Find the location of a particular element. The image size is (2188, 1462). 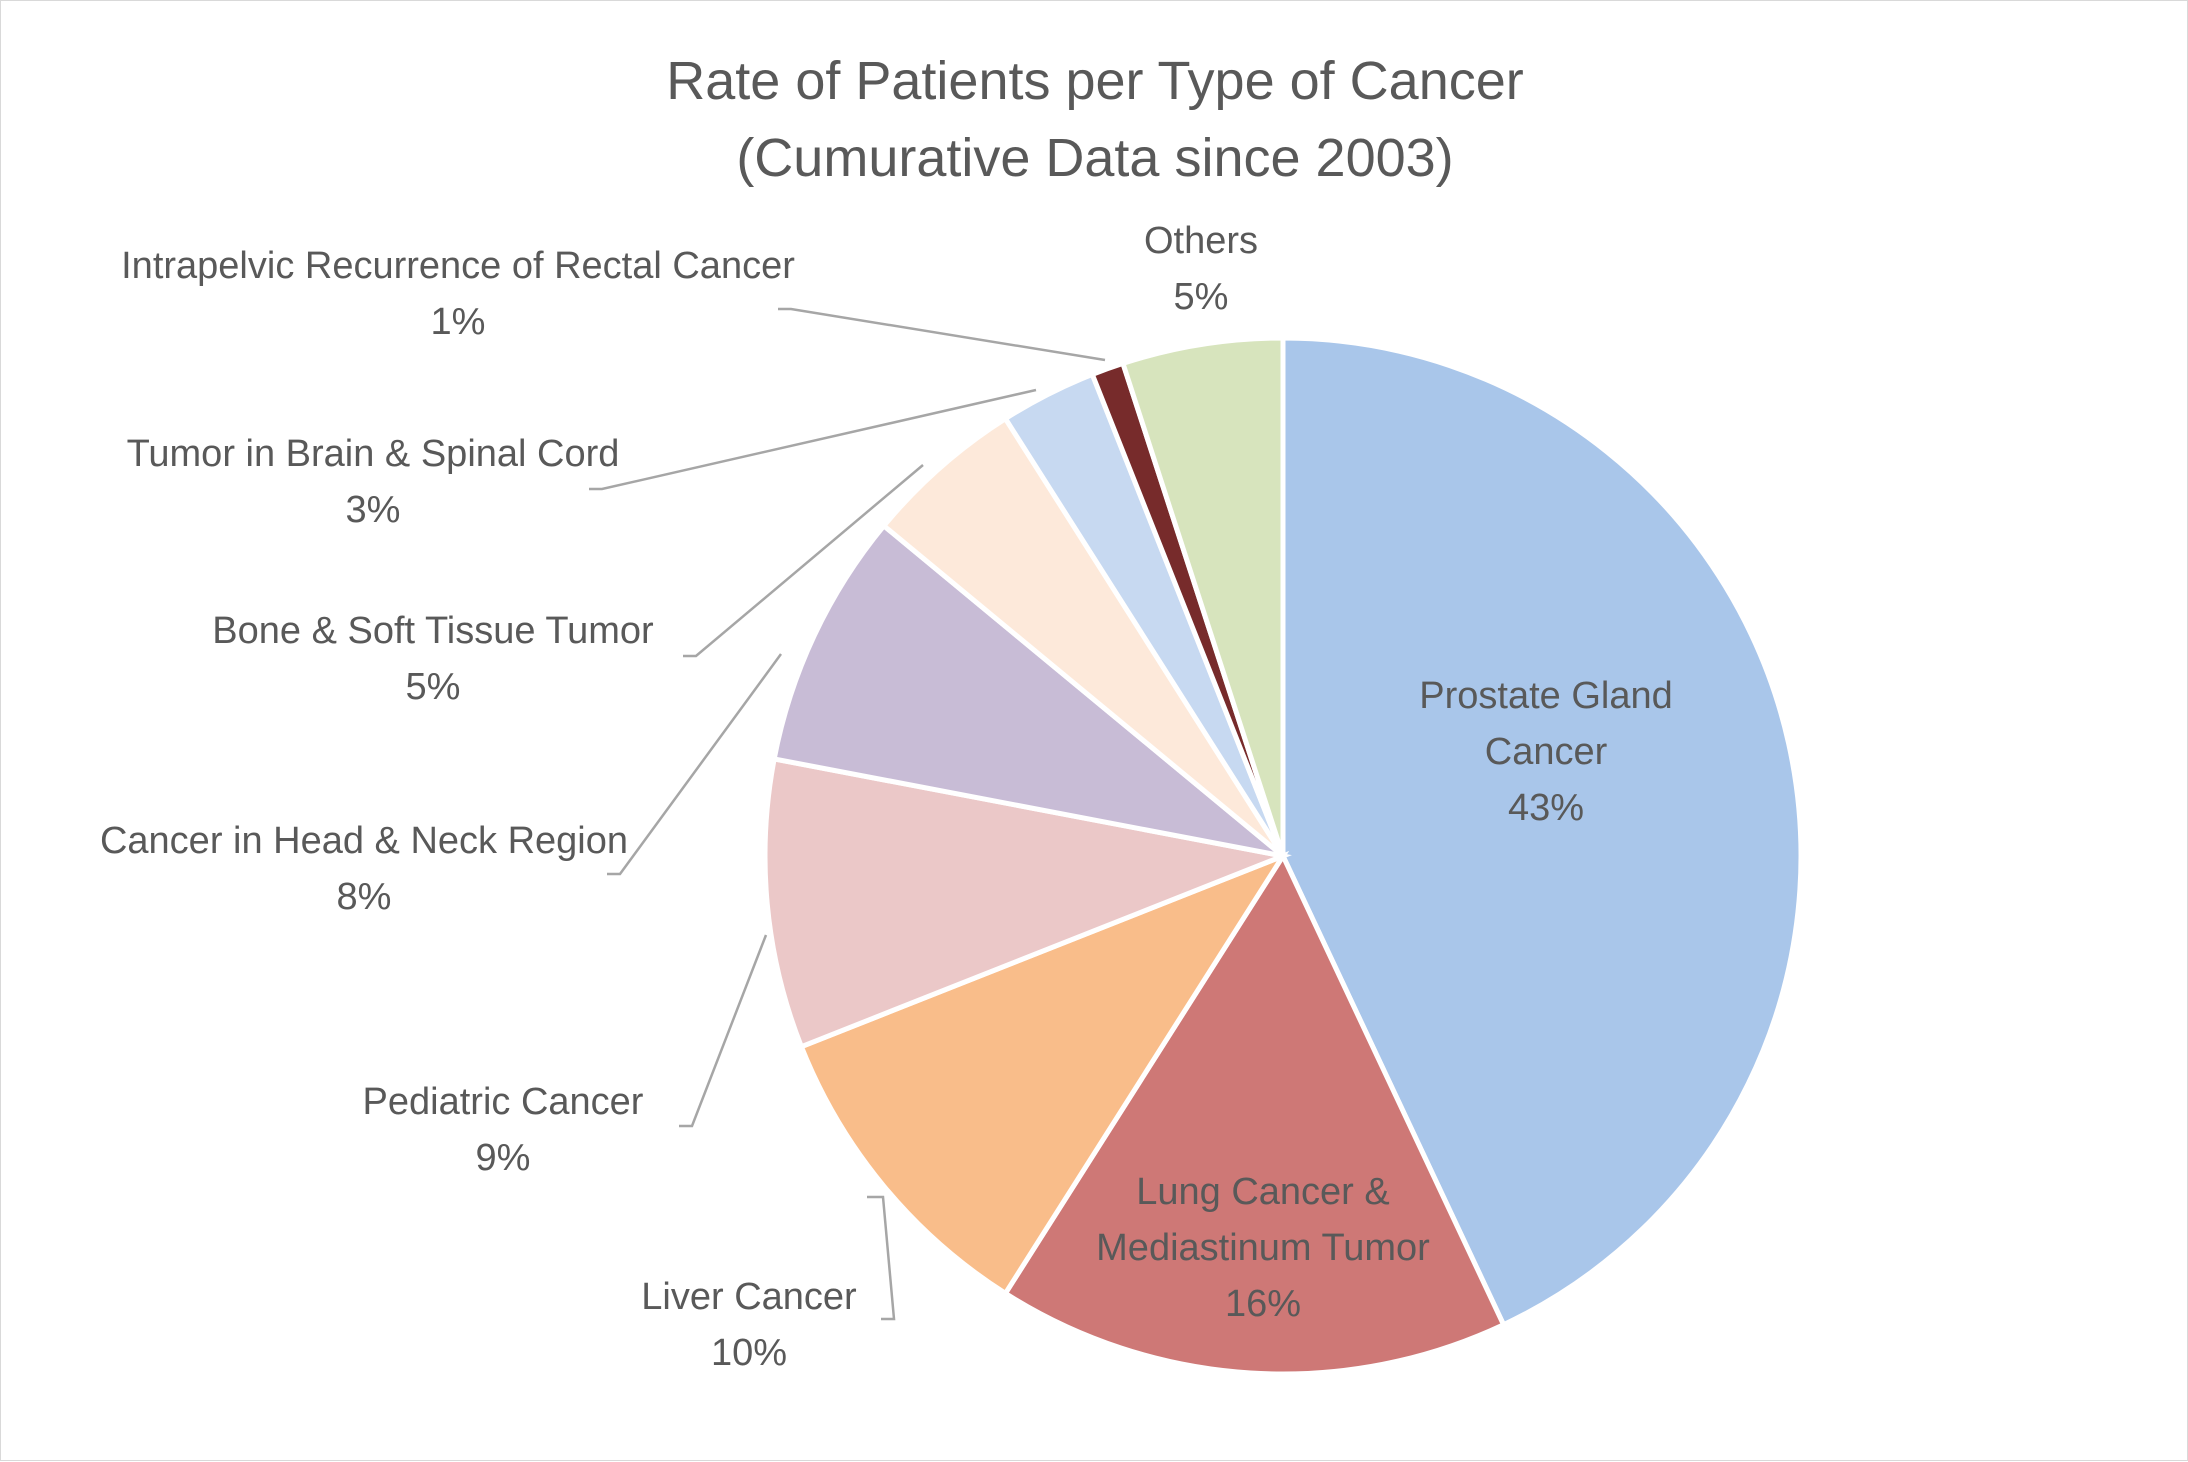

category-label-cancer-in-head-and-neck-region: Cancer in Head & Neck Region is located at coordinates (364, 841).